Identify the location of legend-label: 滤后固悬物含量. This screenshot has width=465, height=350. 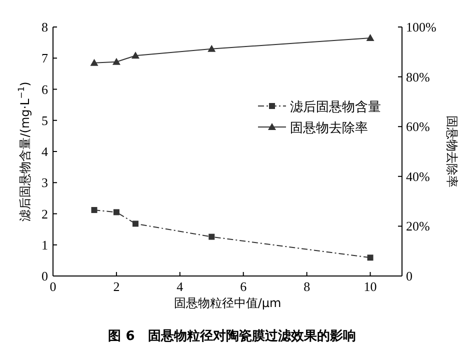
(335, 107).